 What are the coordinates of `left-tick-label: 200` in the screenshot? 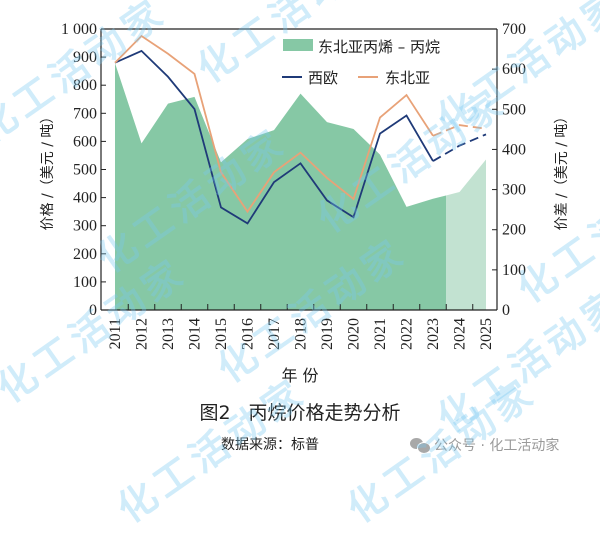 It's located at (85, 254).